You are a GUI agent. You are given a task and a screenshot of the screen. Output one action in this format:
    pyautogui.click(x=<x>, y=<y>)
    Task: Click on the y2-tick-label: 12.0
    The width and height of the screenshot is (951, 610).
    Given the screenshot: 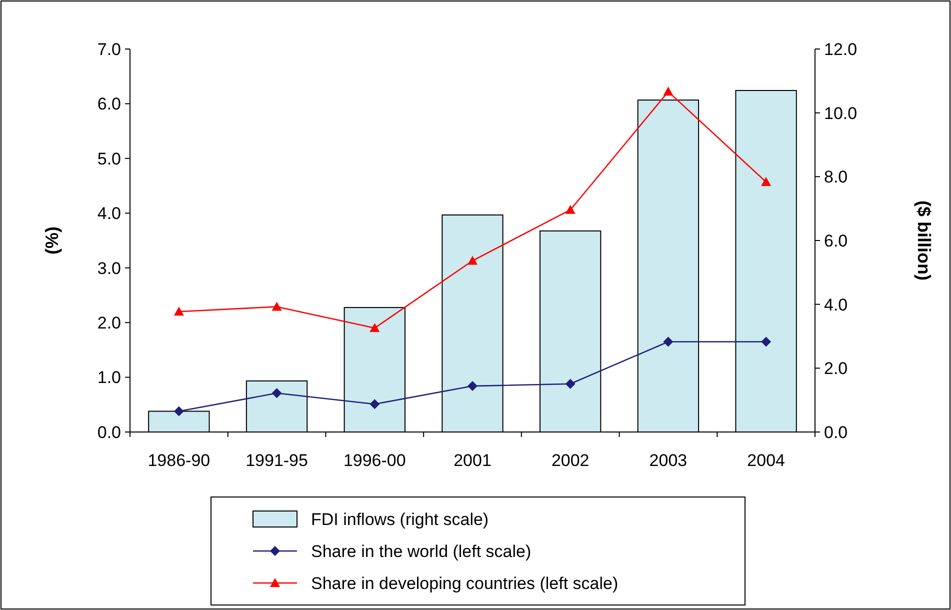 What is the action you would take?
    pyautogui.click(x=841, y=49)
    